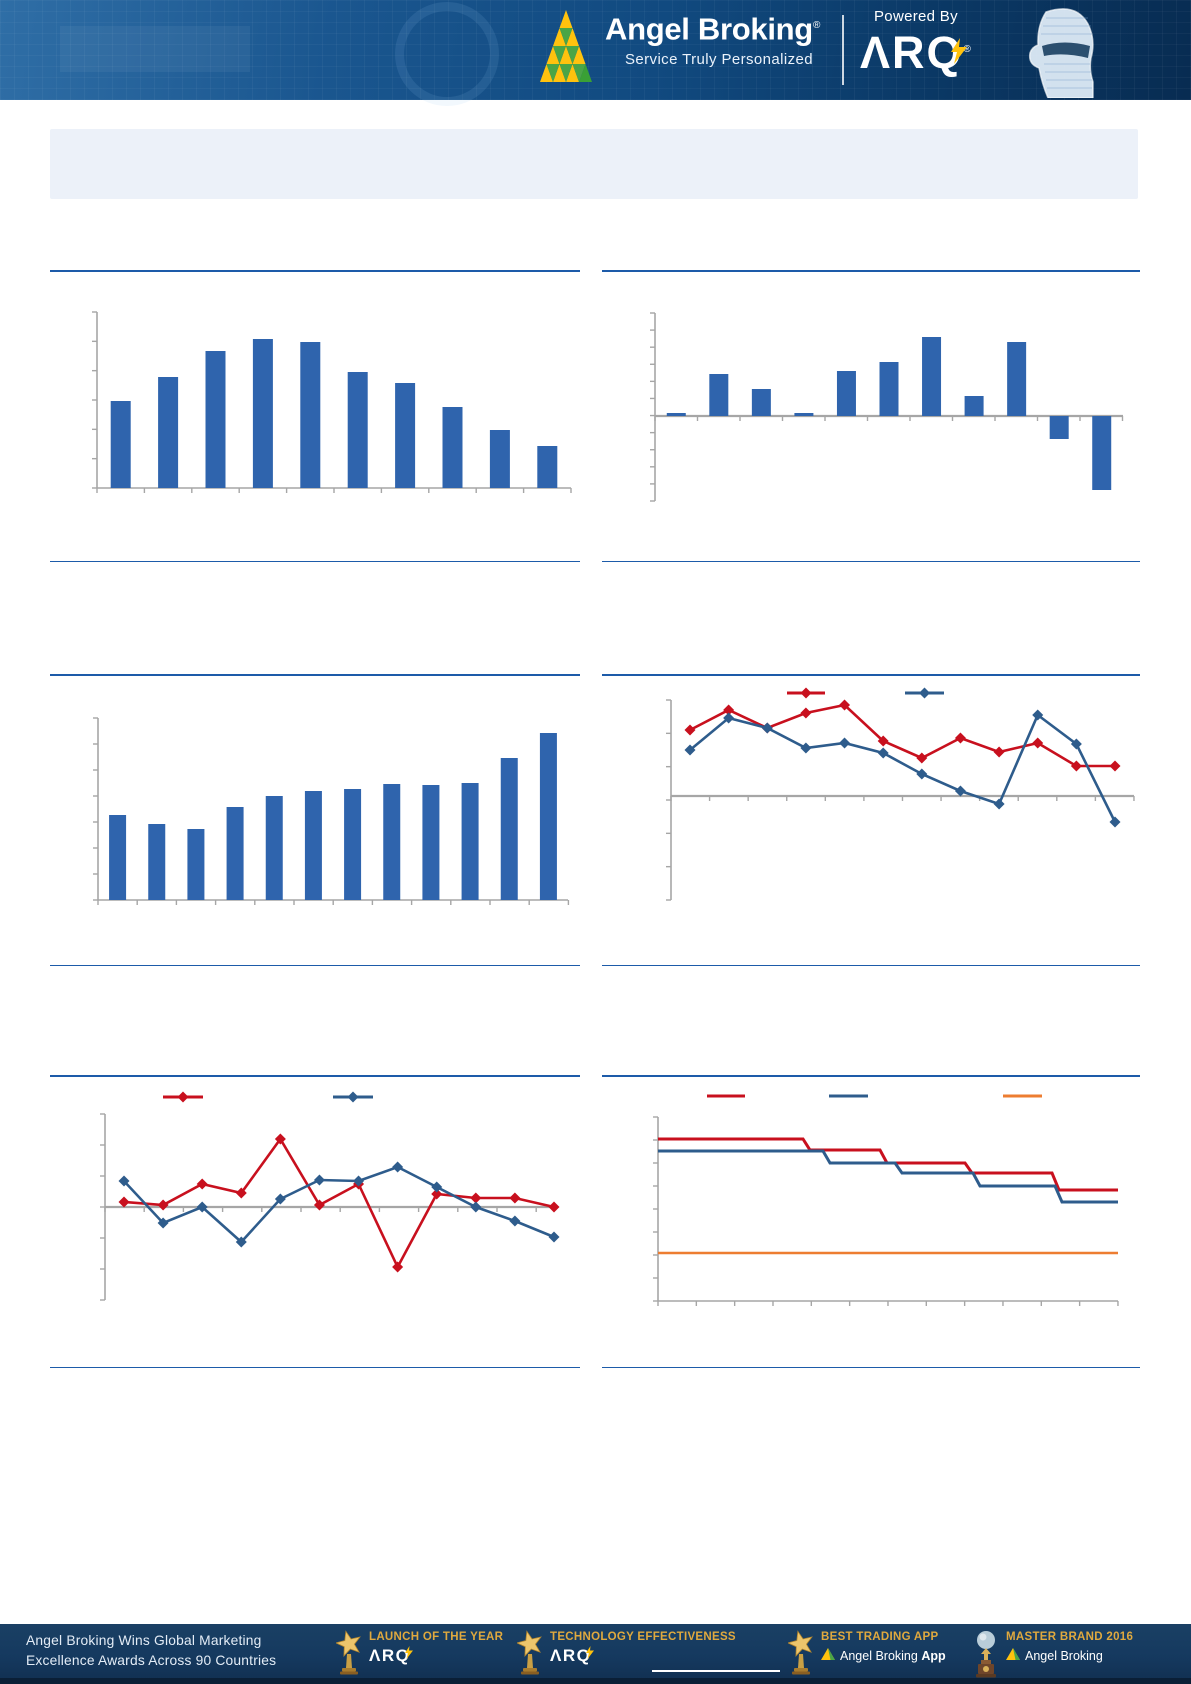  What do you see at coordinates (886, 1200) in the screenshot?
I see `chart-step-bottom-right` at bounding box center [886, 1200].